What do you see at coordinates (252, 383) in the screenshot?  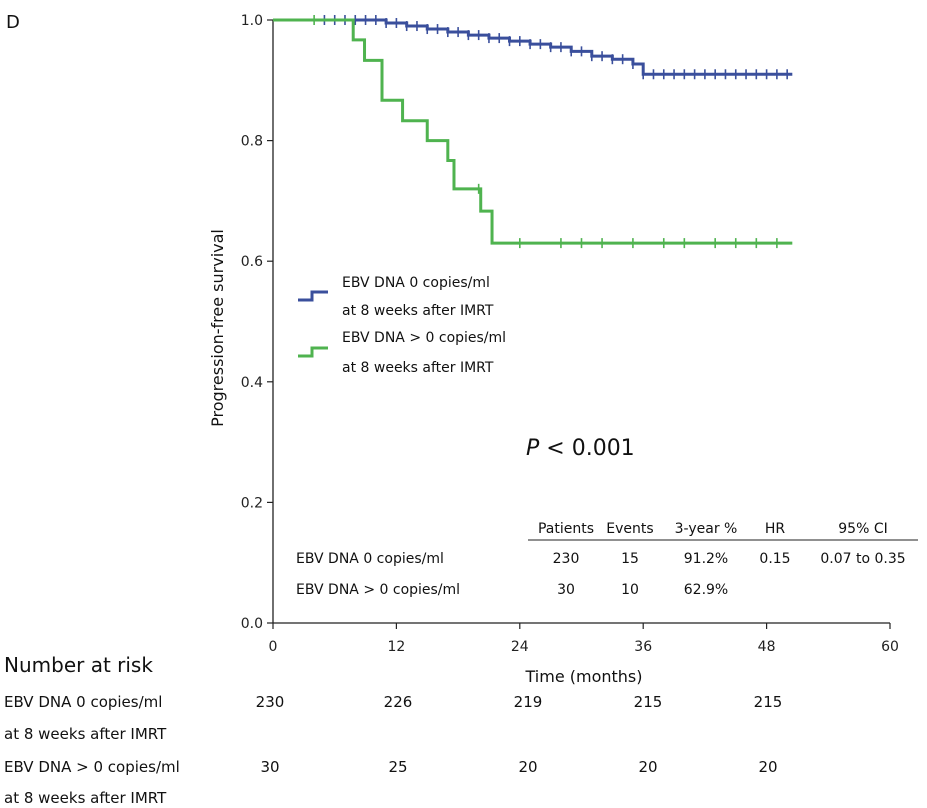 I see `y-tick-label: 0.4` at bounding box center [252, 383].